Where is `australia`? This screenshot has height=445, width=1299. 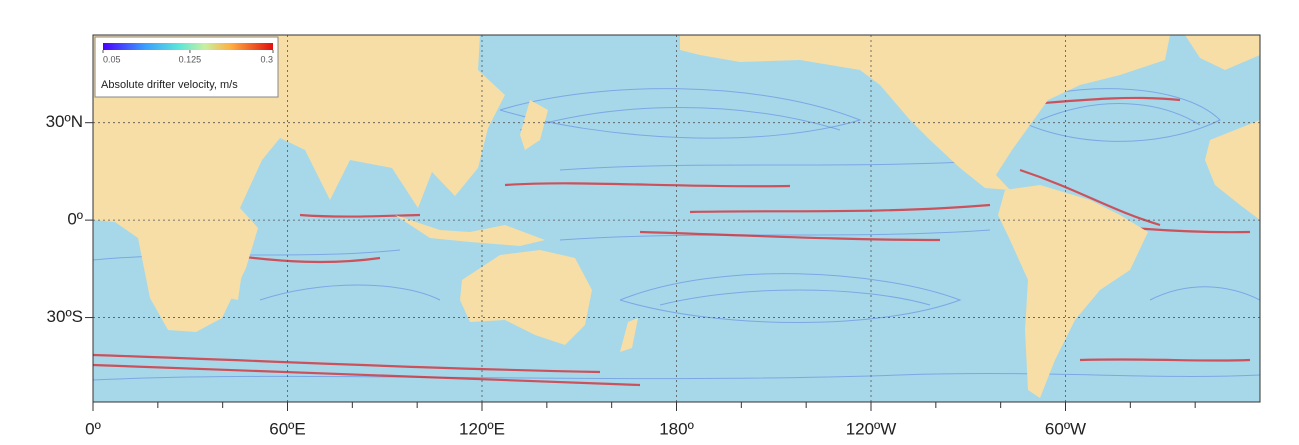 australia is located at coordinates (526, 297).